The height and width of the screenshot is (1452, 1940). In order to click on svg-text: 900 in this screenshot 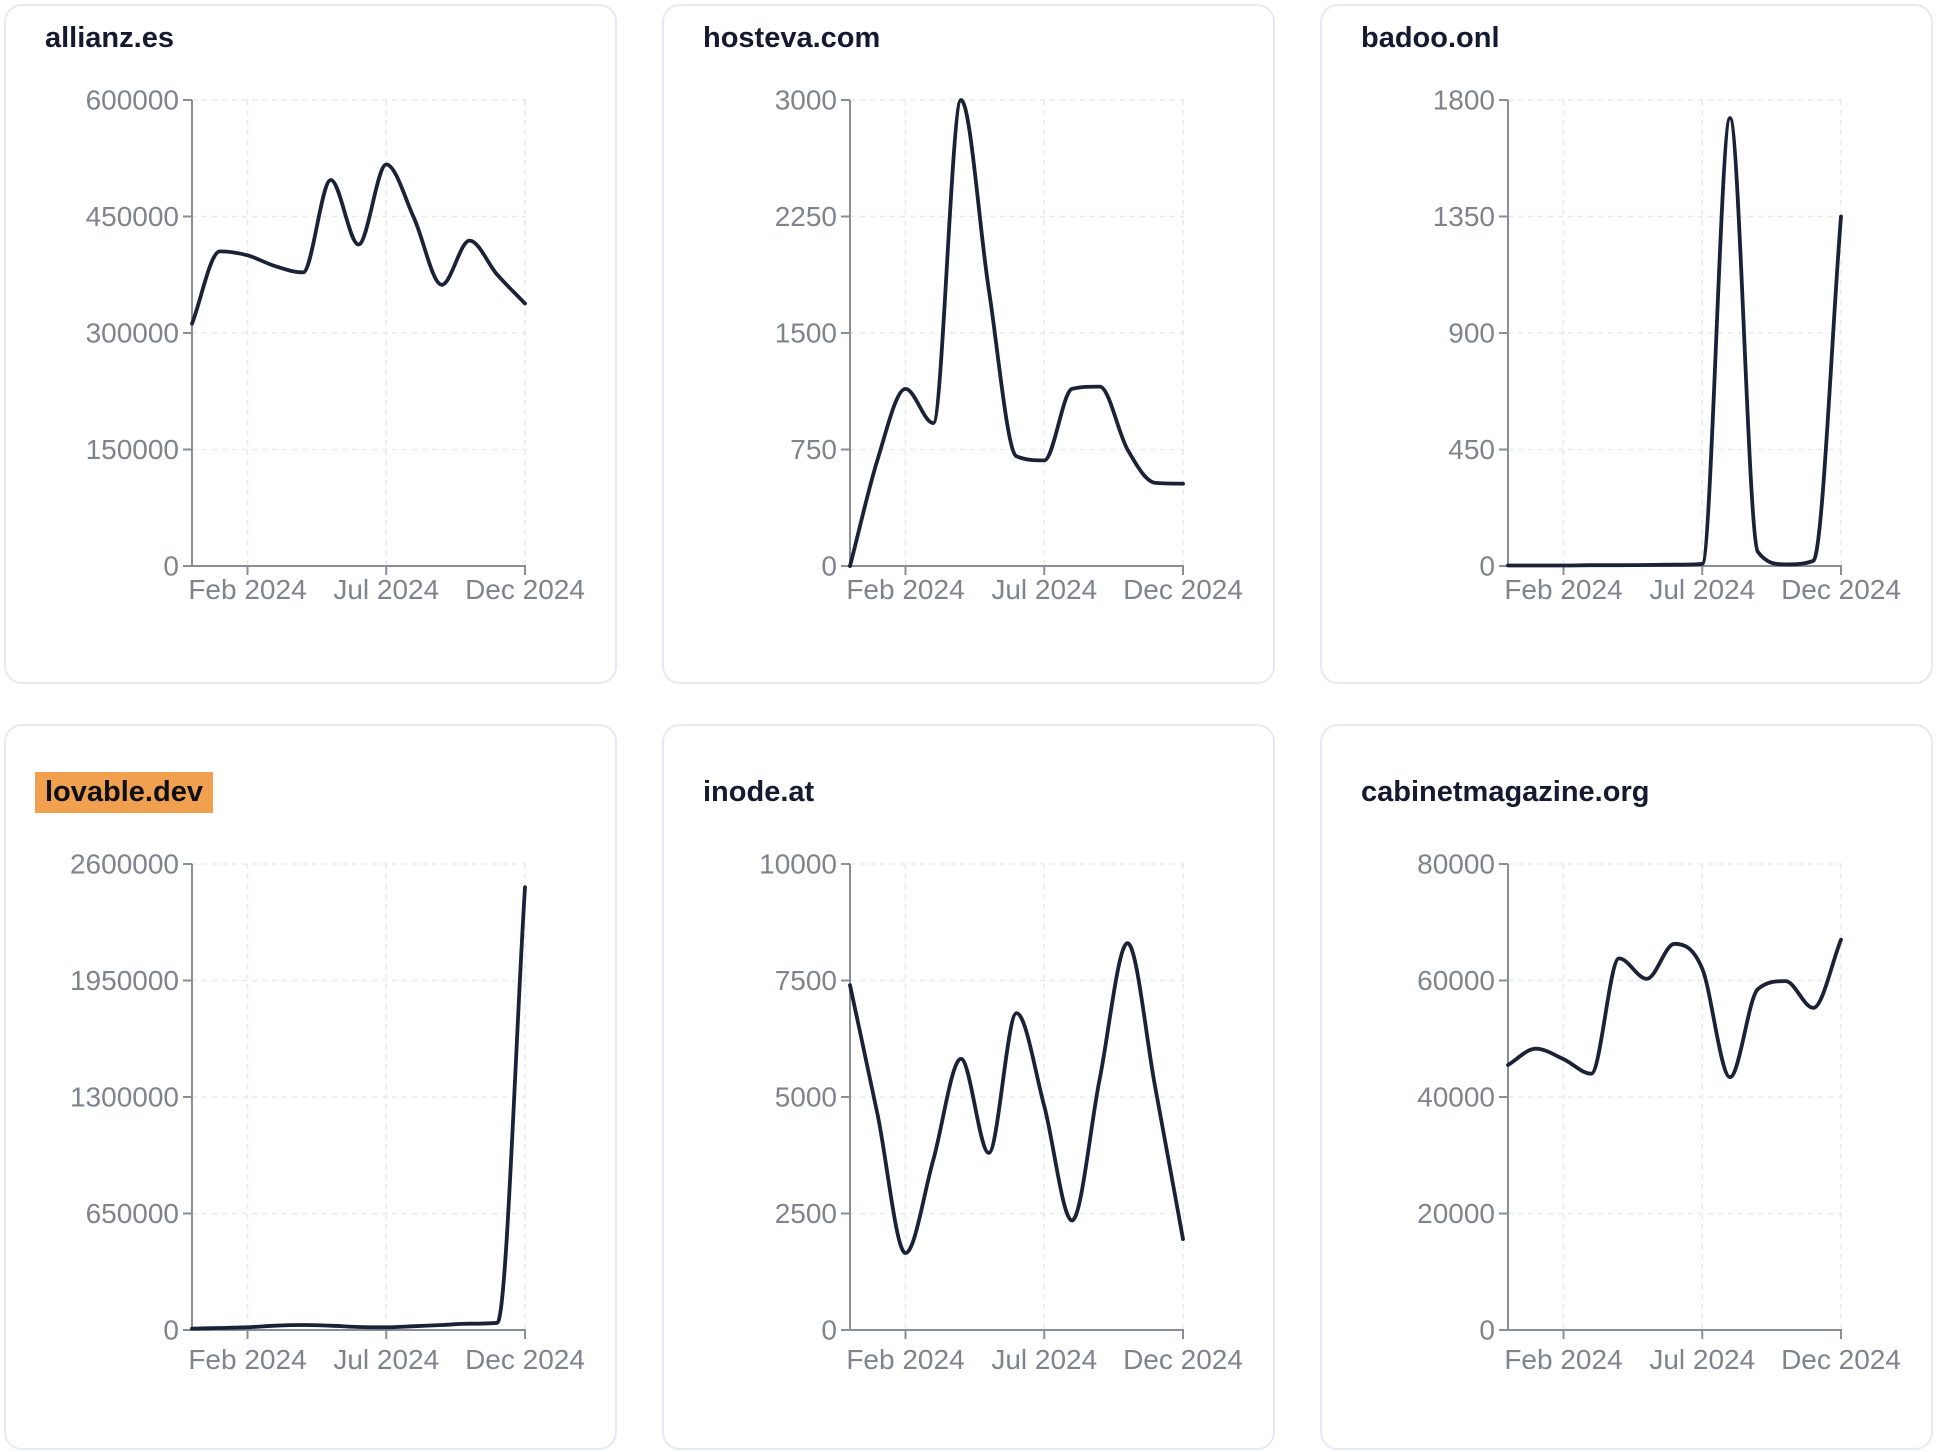, I will do `click(1471, 333)`.